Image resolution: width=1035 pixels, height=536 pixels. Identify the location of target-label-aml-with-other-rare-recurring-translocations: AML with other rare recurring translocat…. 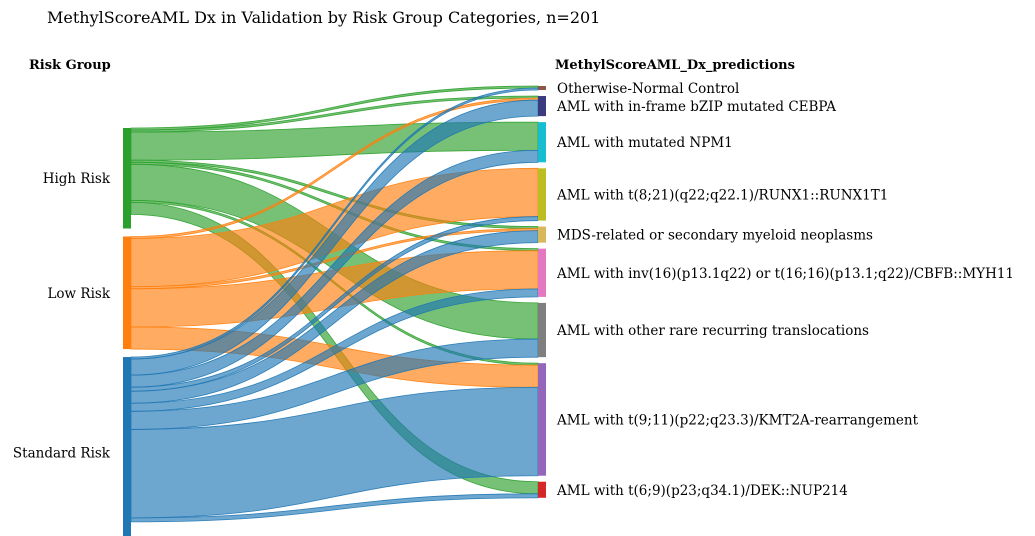
(712, 331).